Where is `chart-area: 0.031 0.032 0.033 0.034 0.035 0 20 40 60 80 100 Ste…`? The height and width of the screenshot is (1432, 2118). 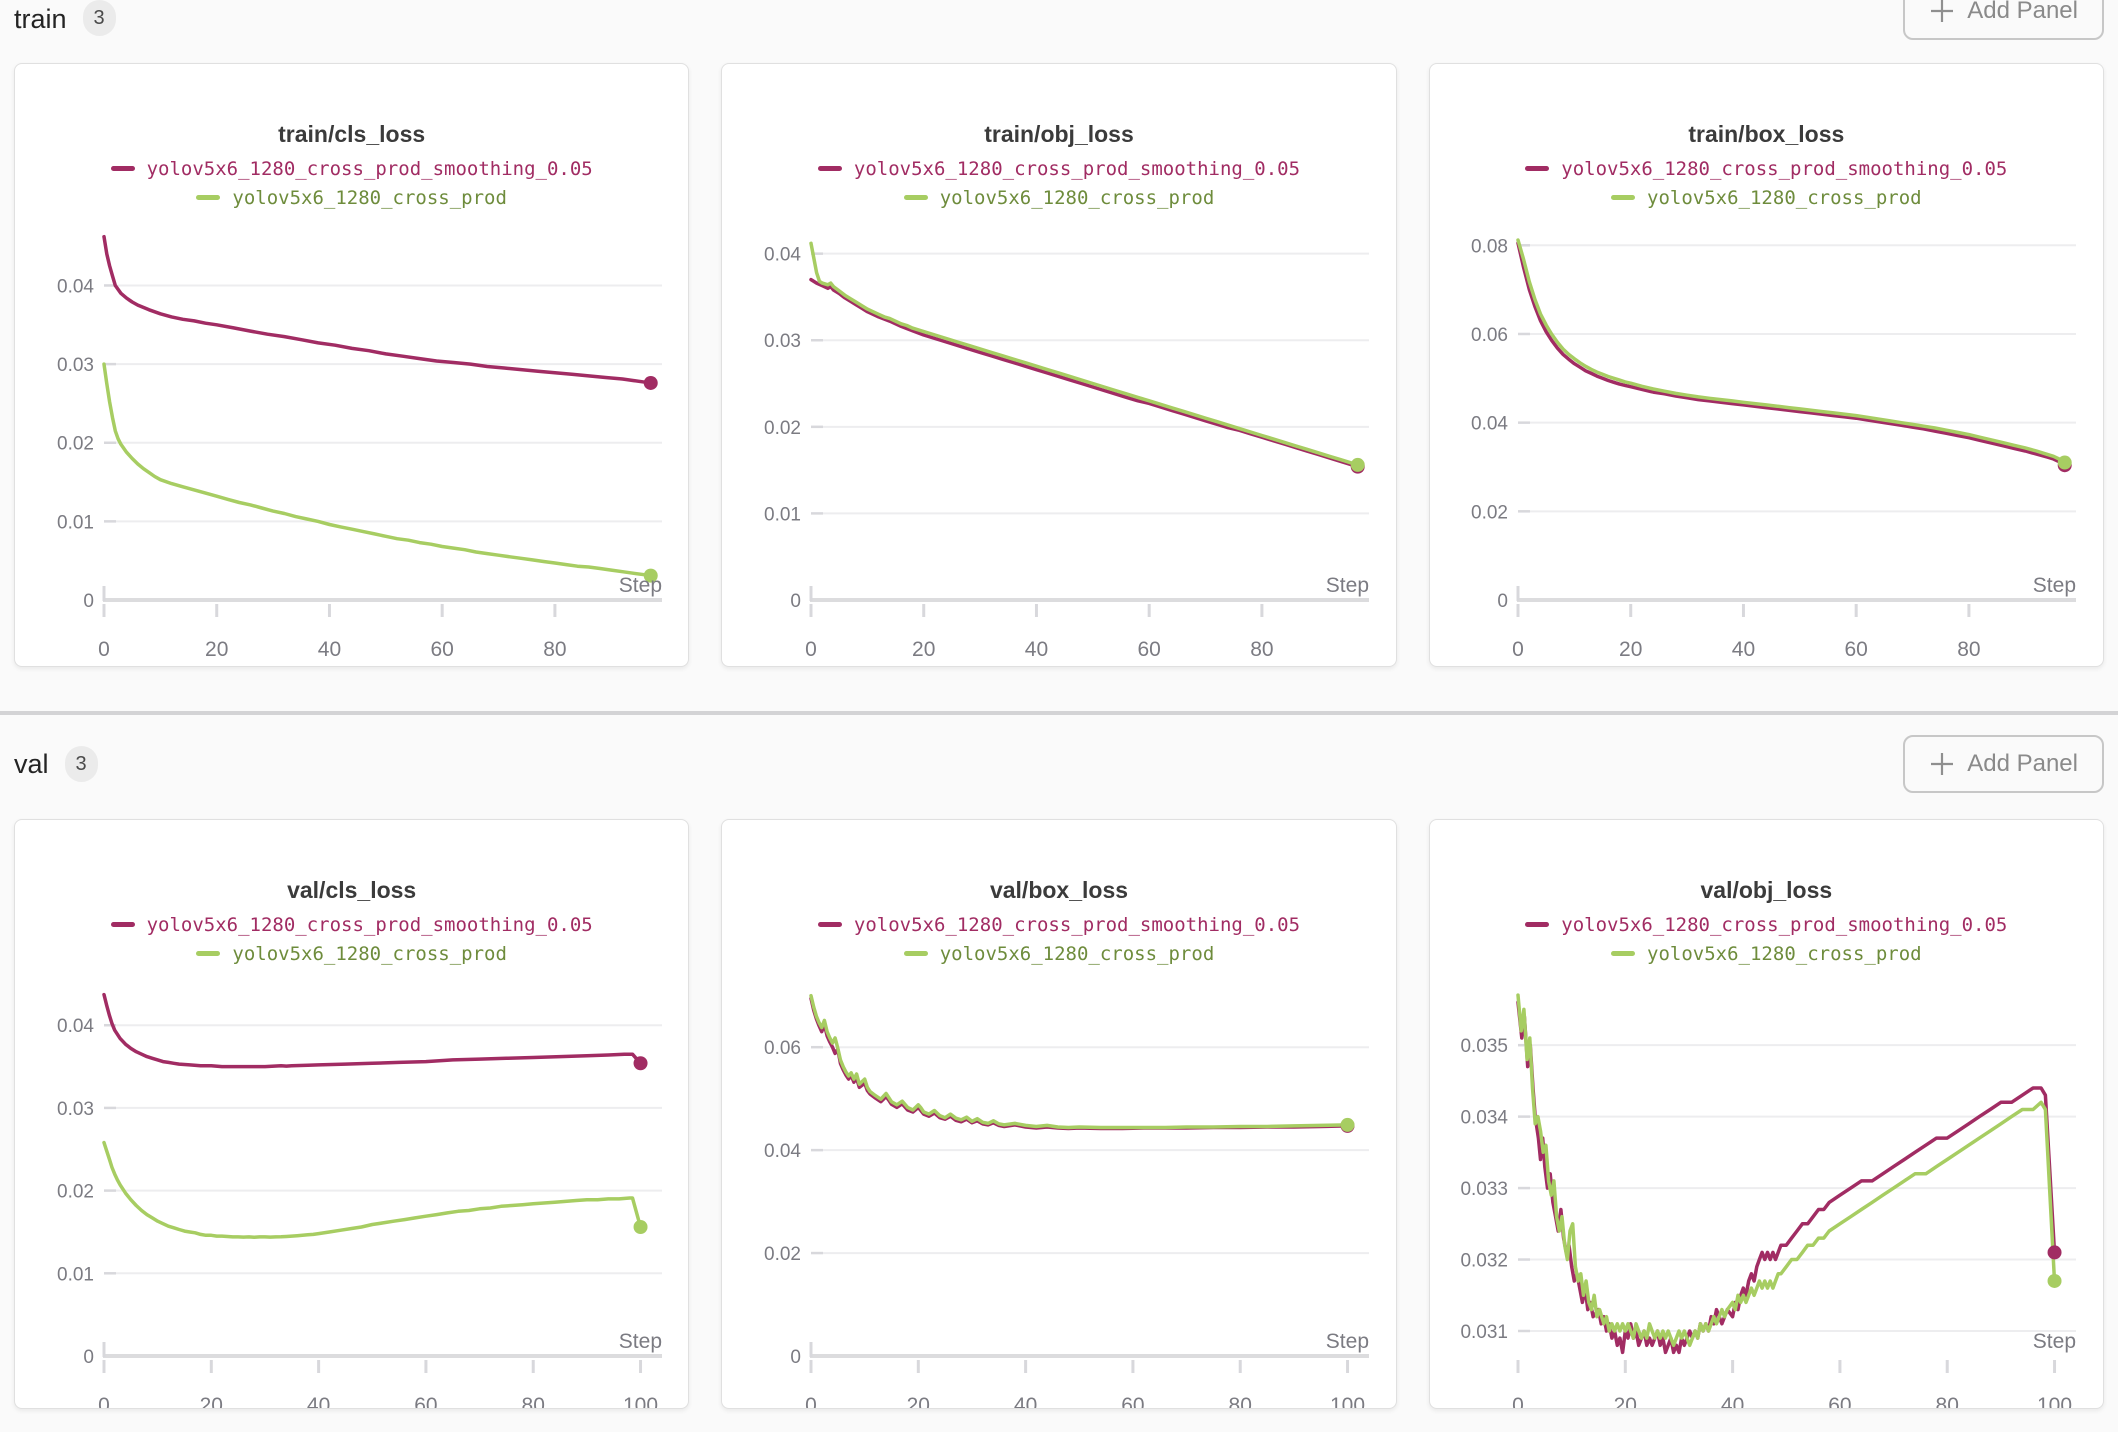
chart-area: 0.031 0.032 0.033 0.034 0.035 0 20 40 60 80 100 Ste… is located at coordinates (1766, 1193).